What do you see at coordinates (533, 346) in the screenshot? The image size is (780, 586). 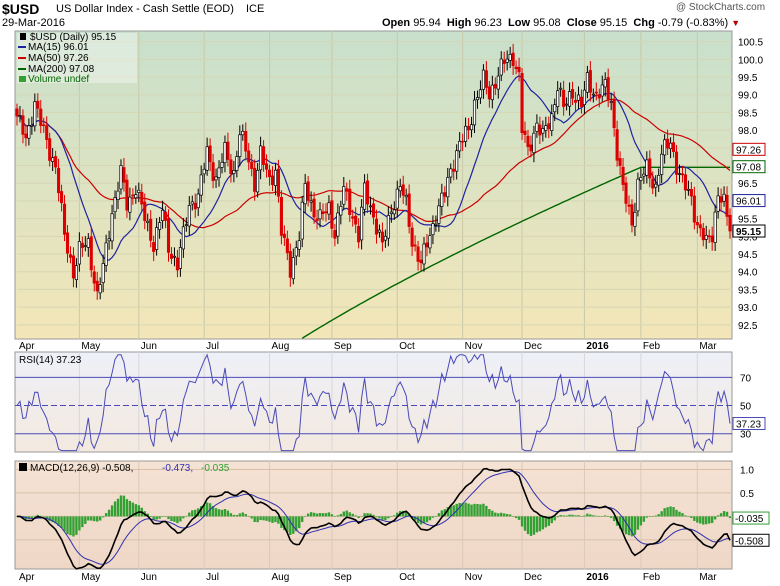 I see `month-label-price: Dec` at bounding box center [533, 346].